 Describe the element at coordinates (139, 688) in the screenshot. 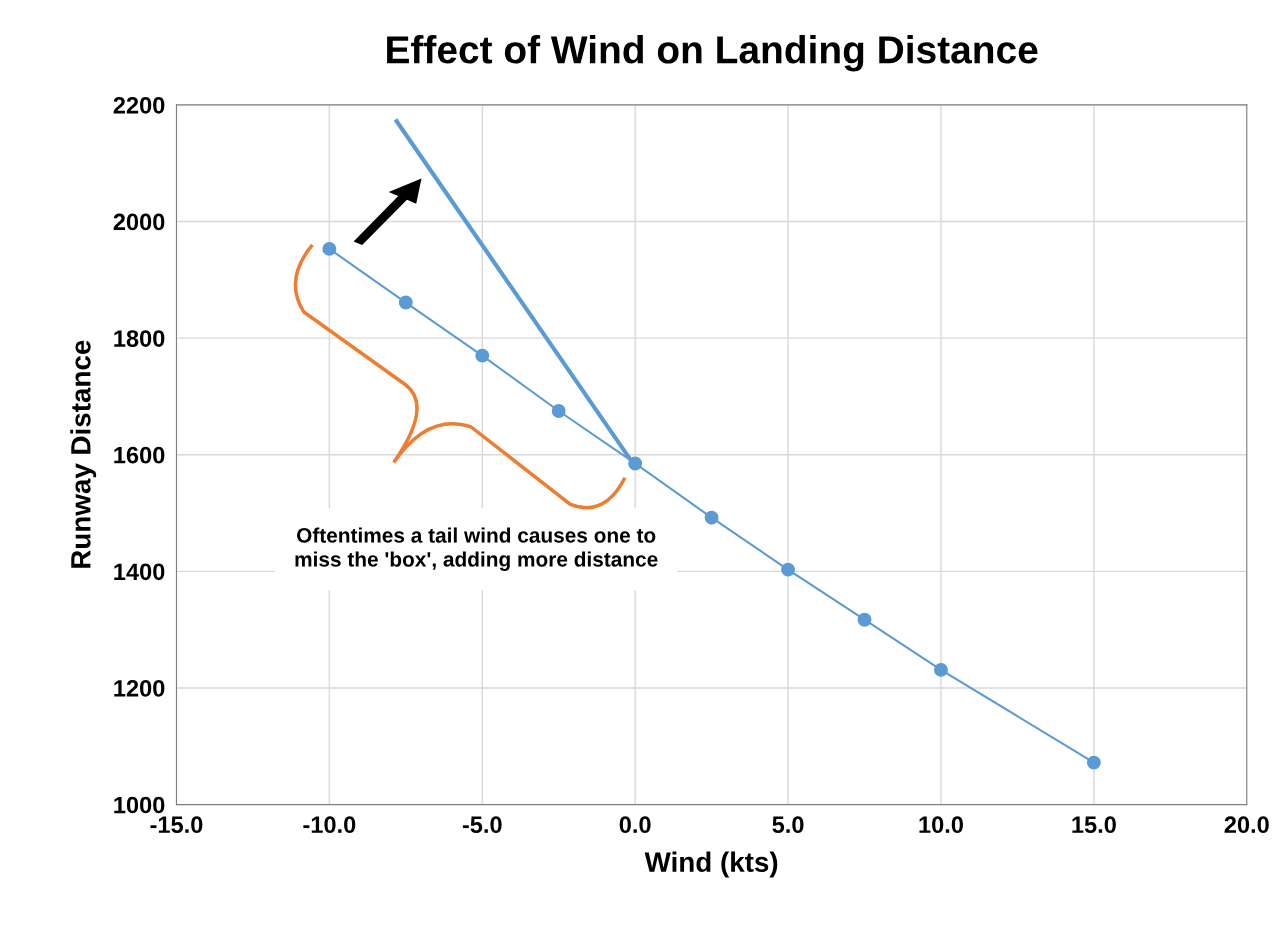

I see `y-tick-label: 1200` at that location.